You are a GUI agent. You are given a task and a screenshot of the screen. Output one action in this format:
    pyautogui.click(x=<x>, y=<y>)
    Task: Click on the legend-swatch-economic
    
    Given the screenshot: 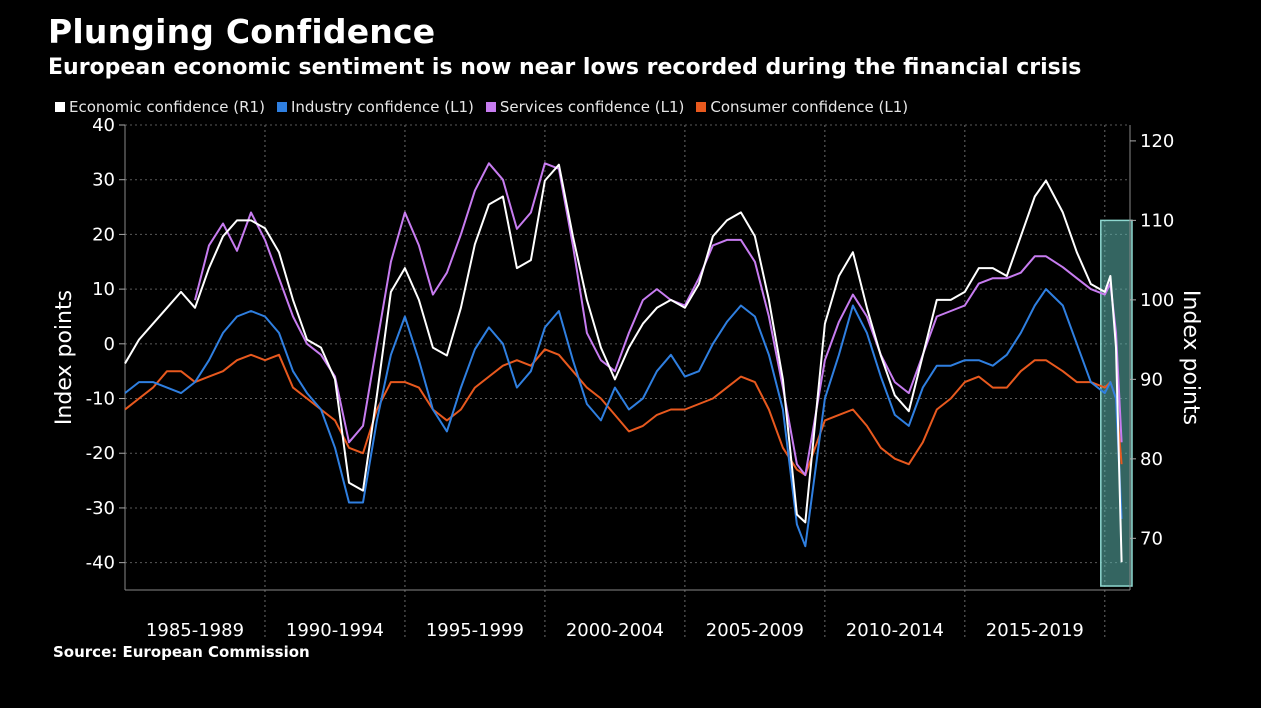 What is the action you would take?
    pyautogui.click(x=60, y=107)
    